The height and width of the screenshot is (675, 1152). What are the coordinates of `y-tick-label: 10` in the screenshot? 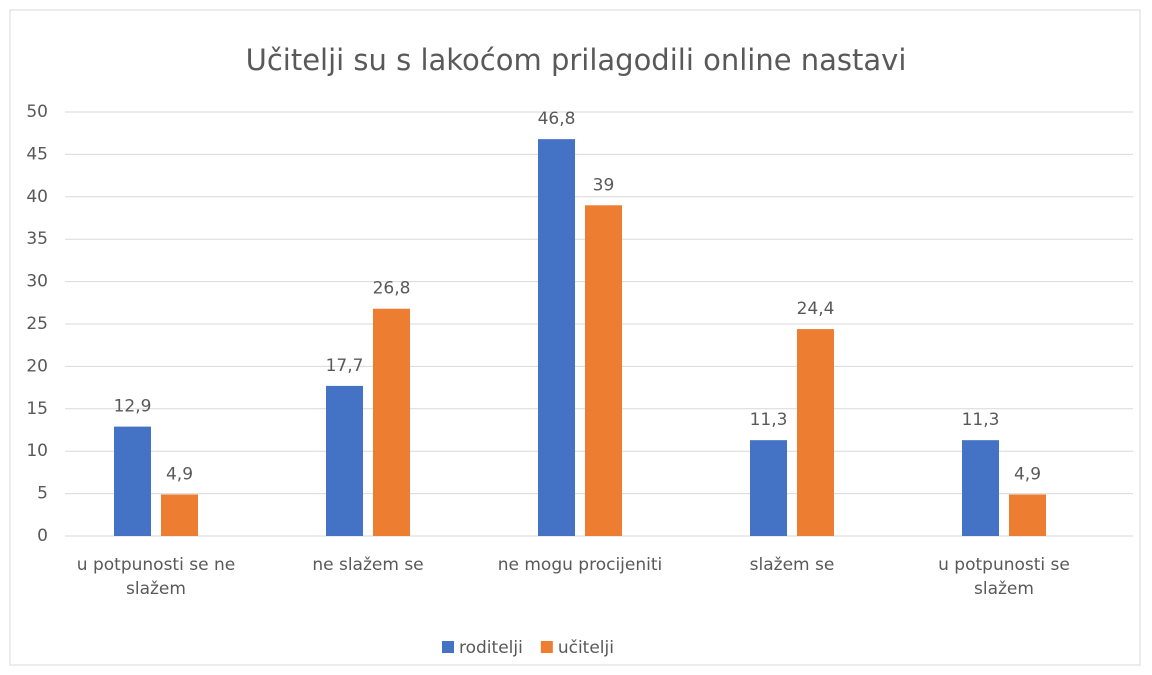 It's located at (37, 451).